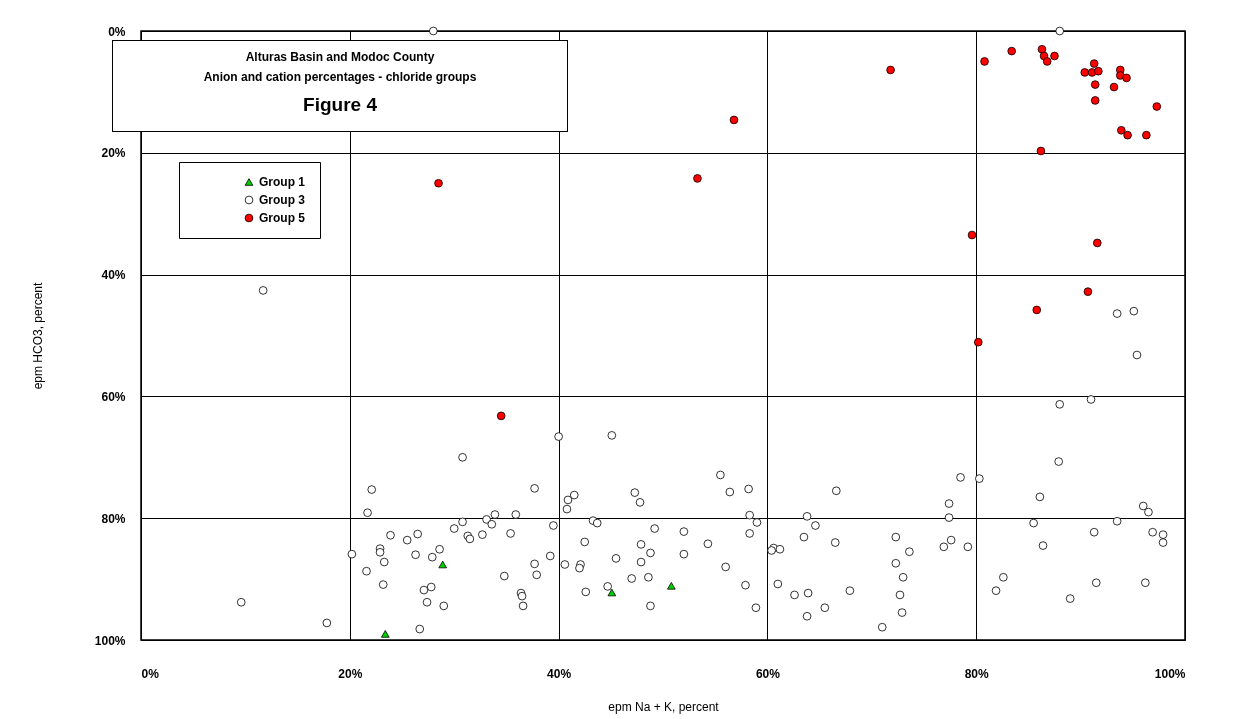 The image size is (1244, 719). What do you see at coordinates (768, 673) in the screenshot?
I see `x-tick-label: 60%` at bounding box center [768, 673].